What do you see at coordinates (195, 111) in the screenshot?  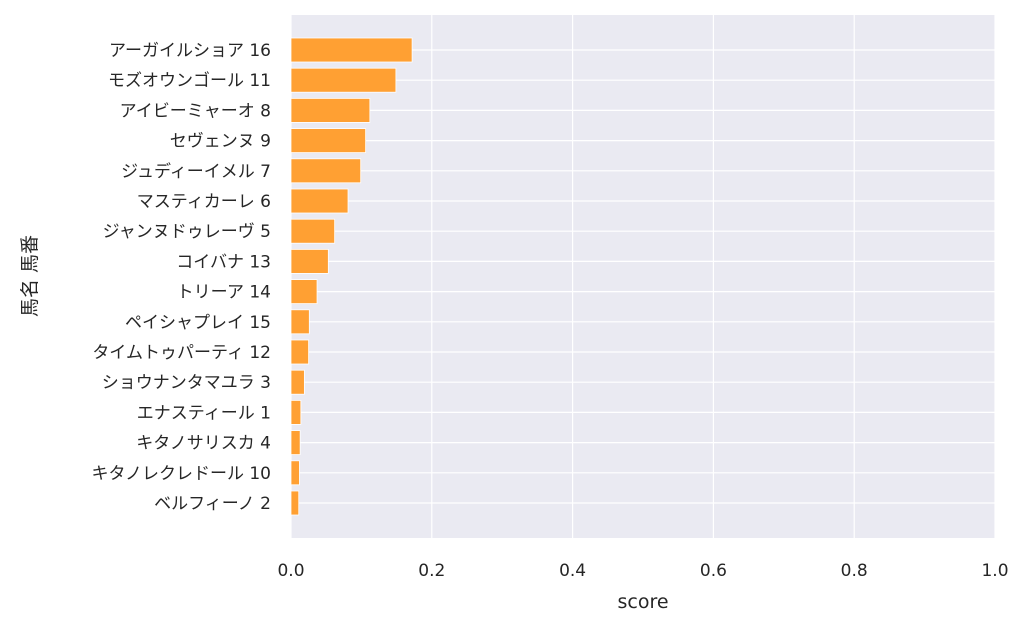 I see `y-tick-label: アイビーミャーオ 8` at bounding box center [195, 111].